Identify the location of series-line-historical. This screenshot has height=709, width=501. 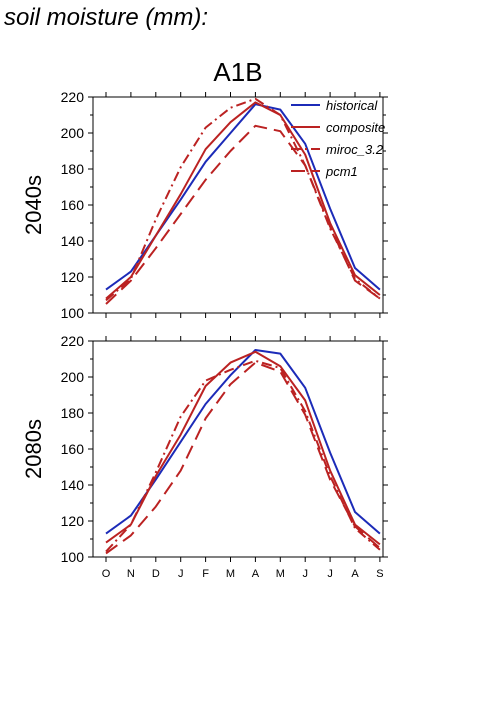
(243, 442).